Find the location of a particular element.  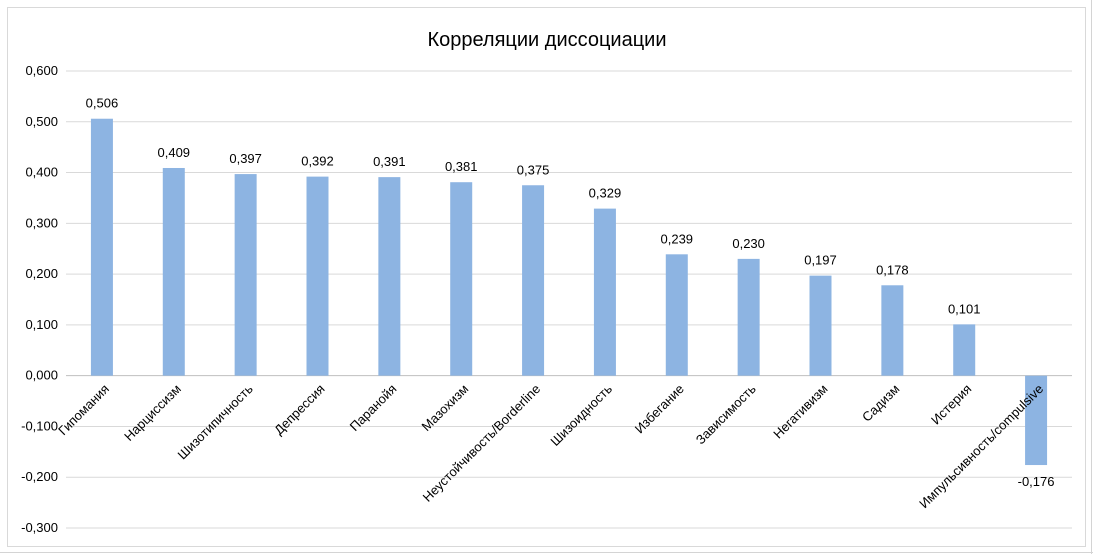

category-label: Шизотипичность is located at coordinates (215, 421).